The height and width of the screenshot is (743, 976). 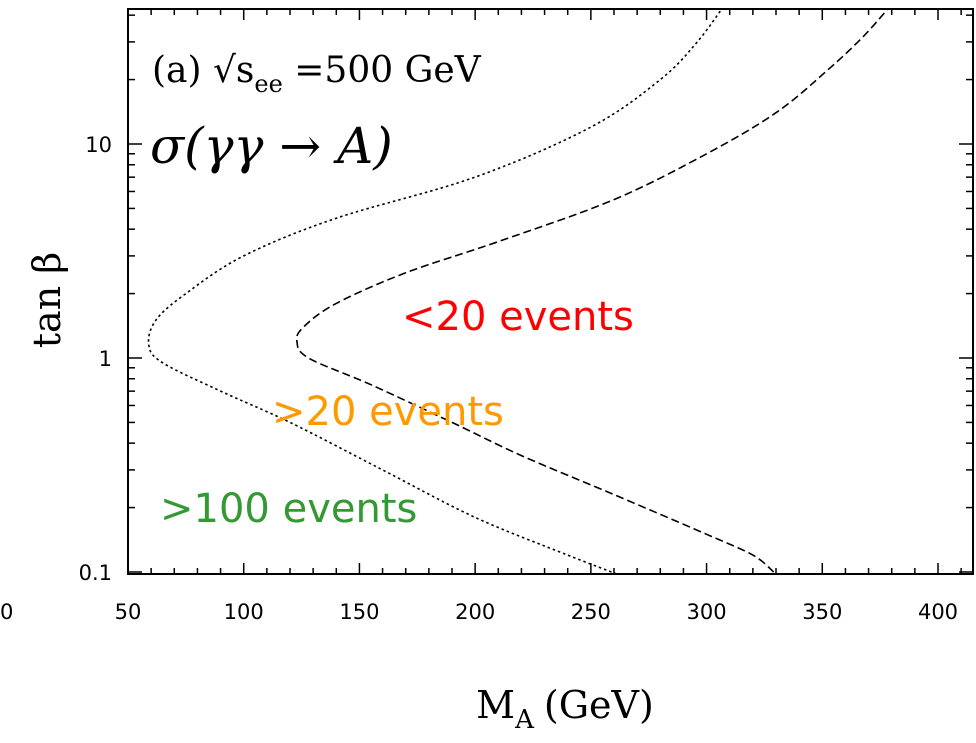 What do you see at coordinates (128, 612) in the screenshot?
I see `x-tick-label: 50` at bounding box center [128, 612].